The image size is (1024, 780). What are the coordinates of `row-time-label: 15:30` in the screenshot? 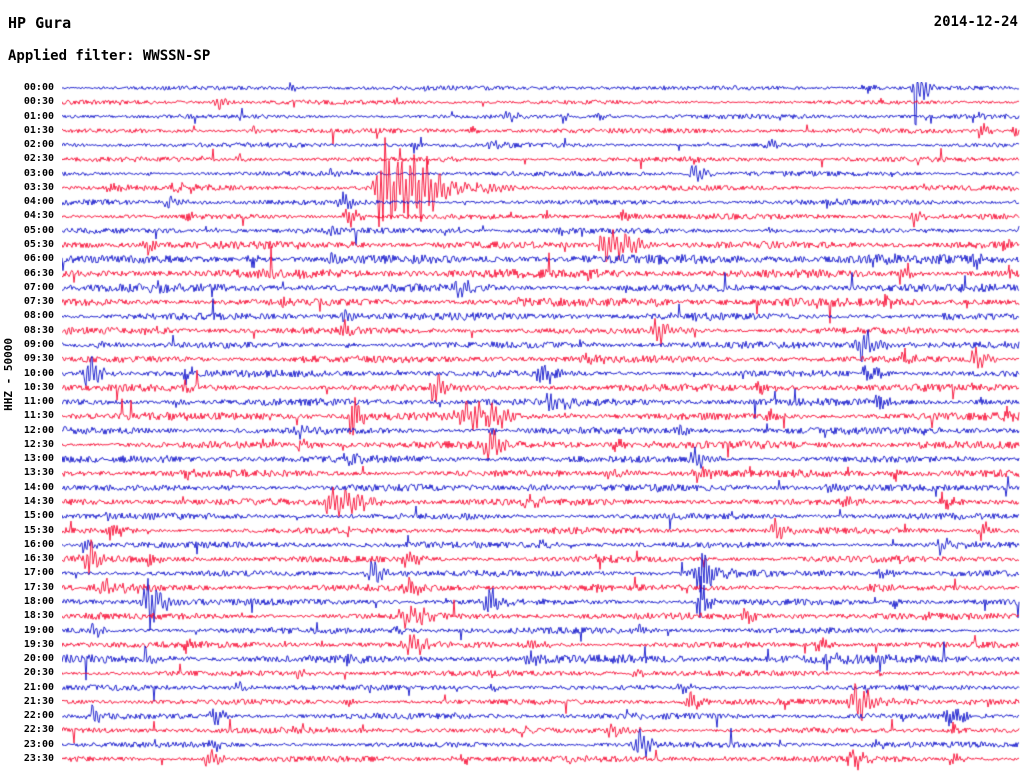 It's located at (38, 530).